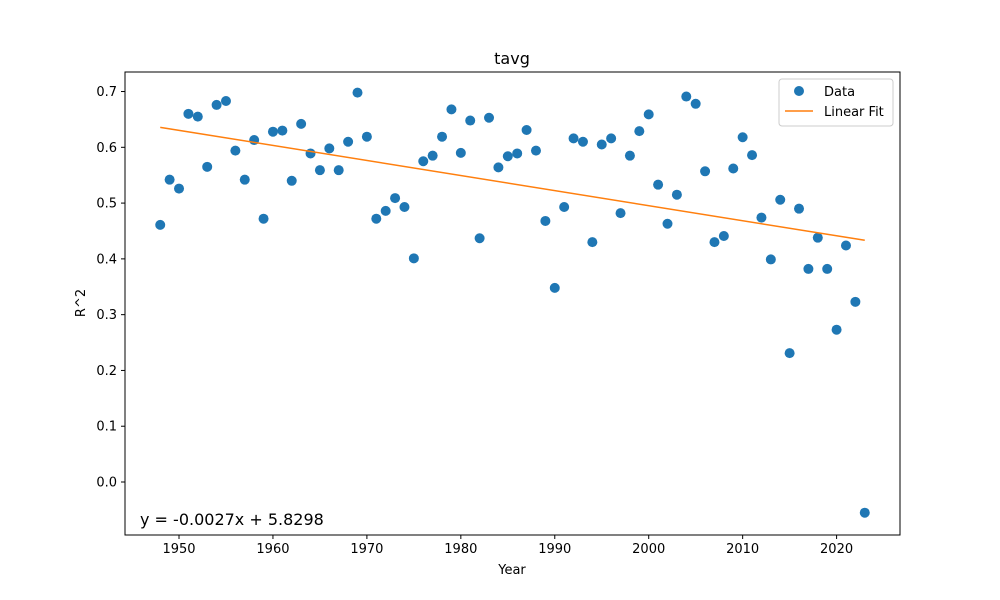 The height and width of the screenshot is (600, 1000). What do you see at coordinates (512, 184) in the screenshot?
I see `linear-fit-line` at bounding box center [512, 184].